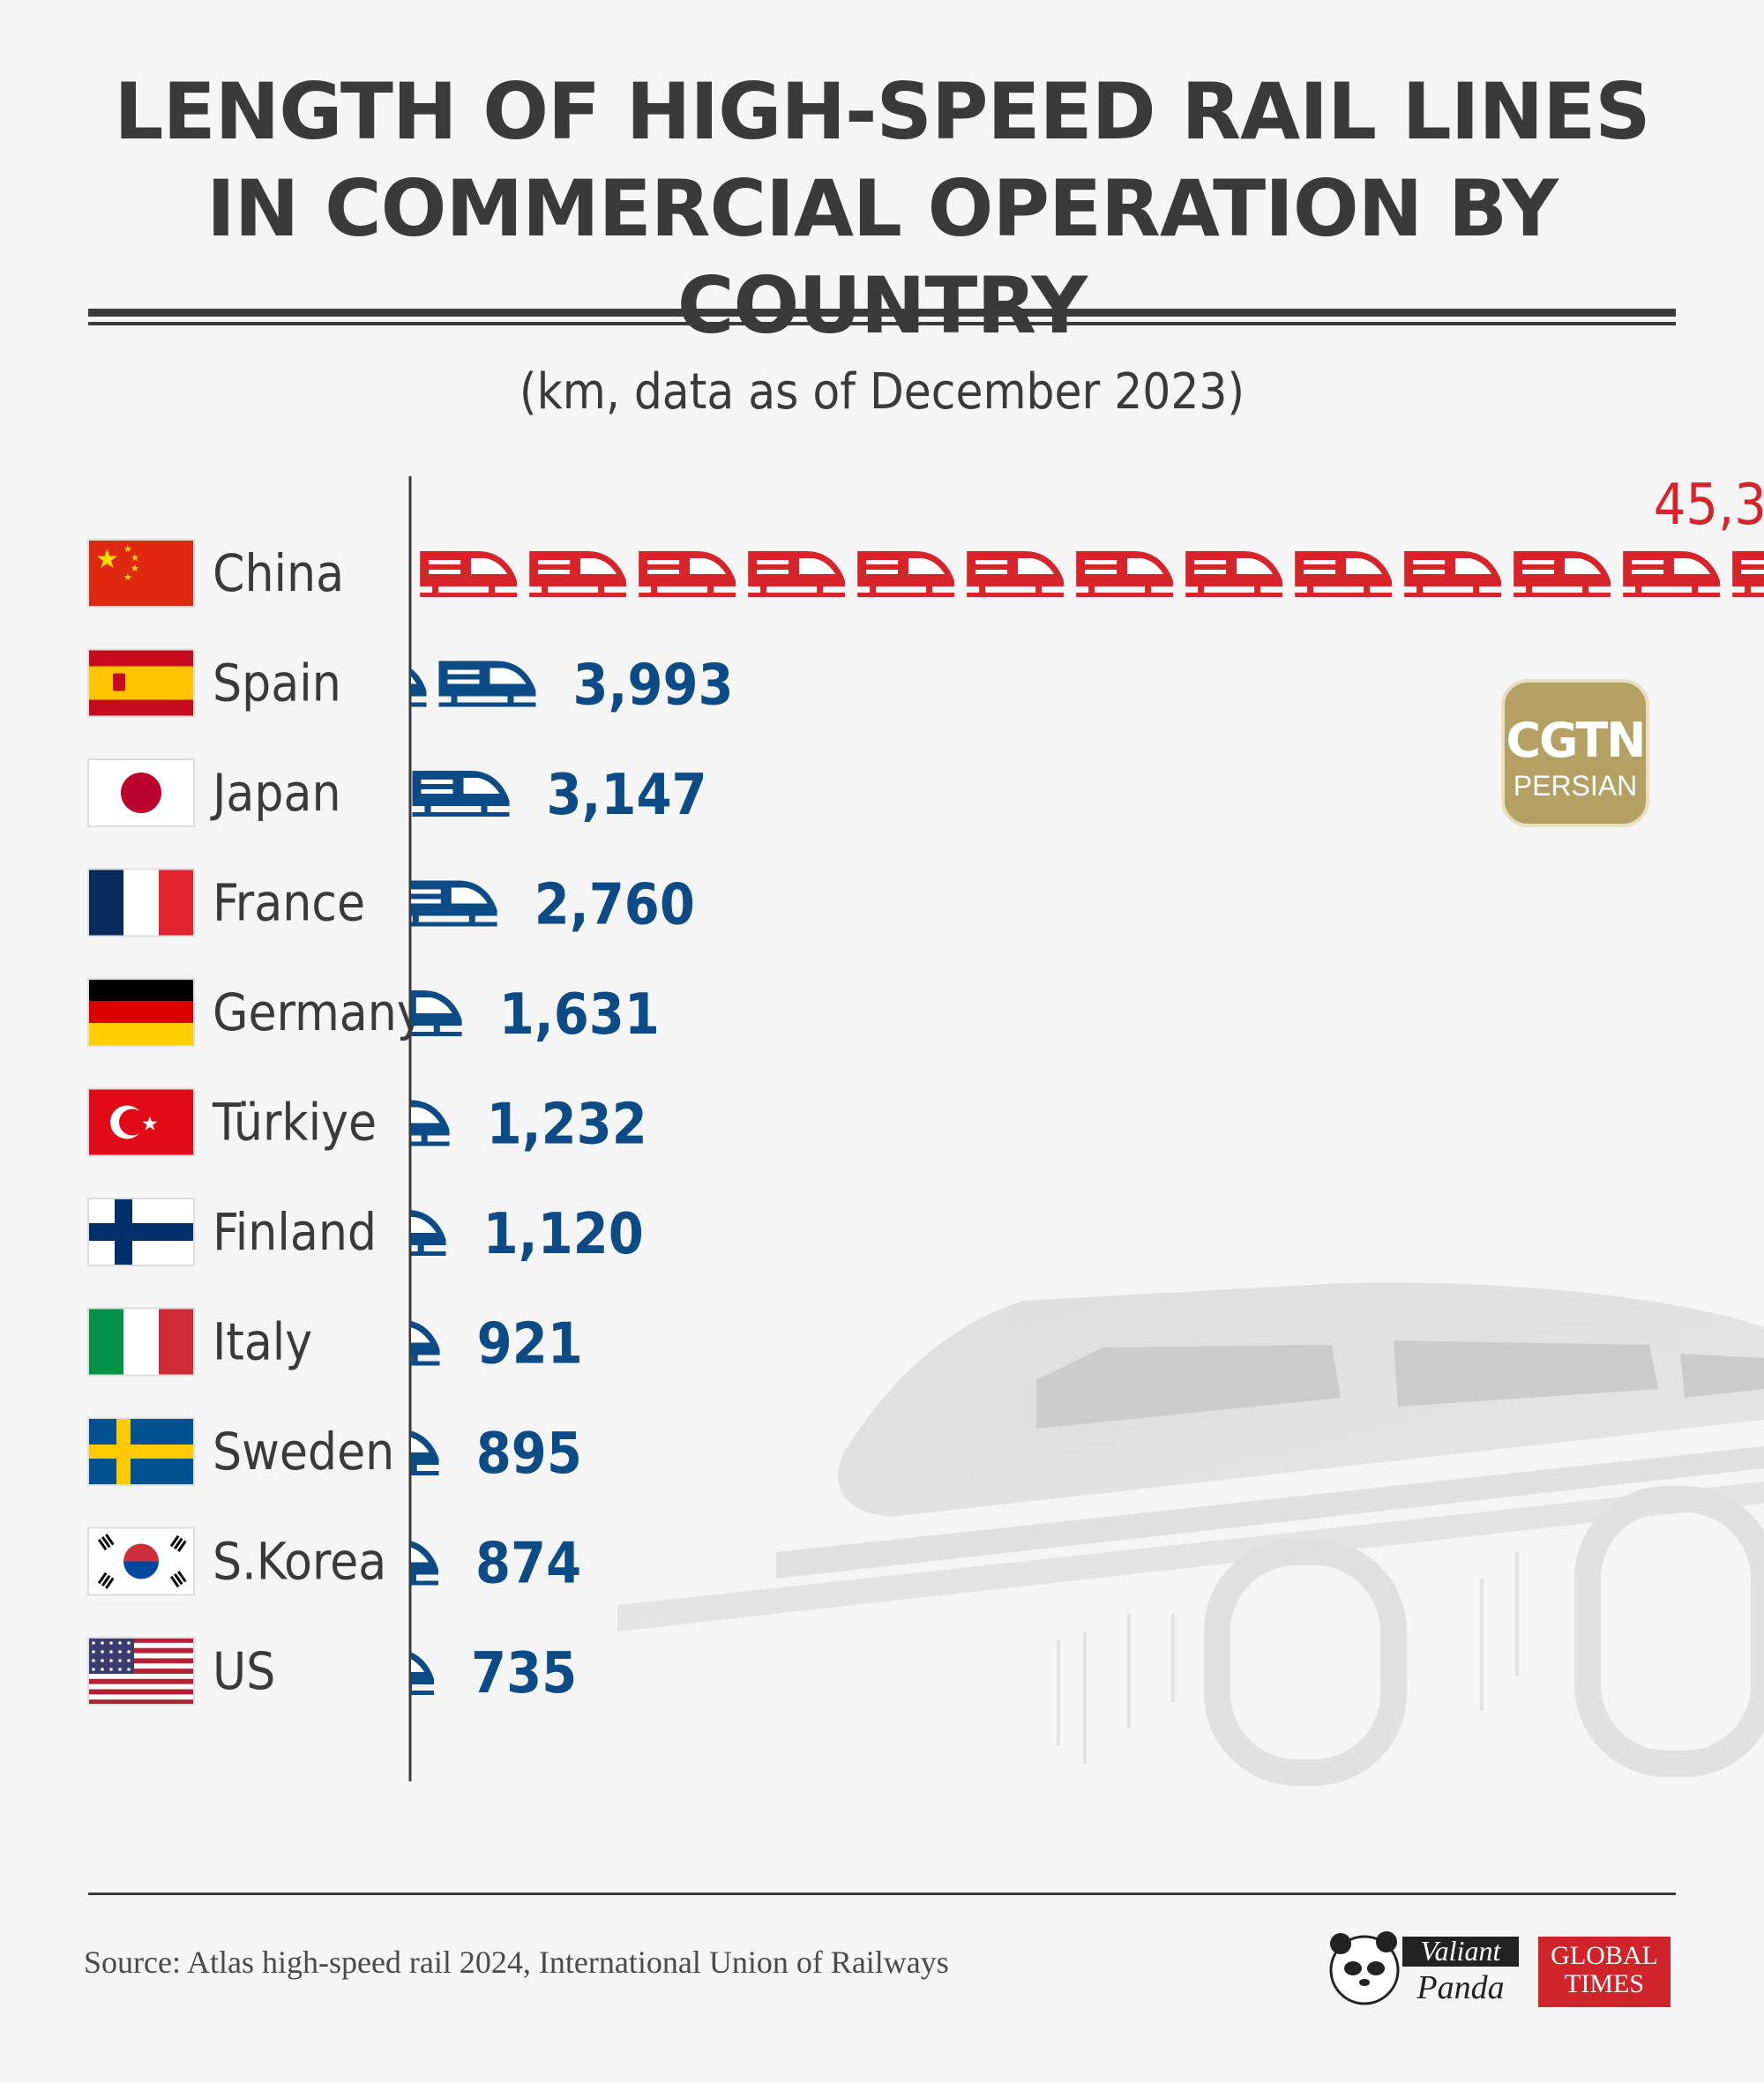  I want to click on chart-row: ★ Türkiye 1,232, so click(367, 1122).